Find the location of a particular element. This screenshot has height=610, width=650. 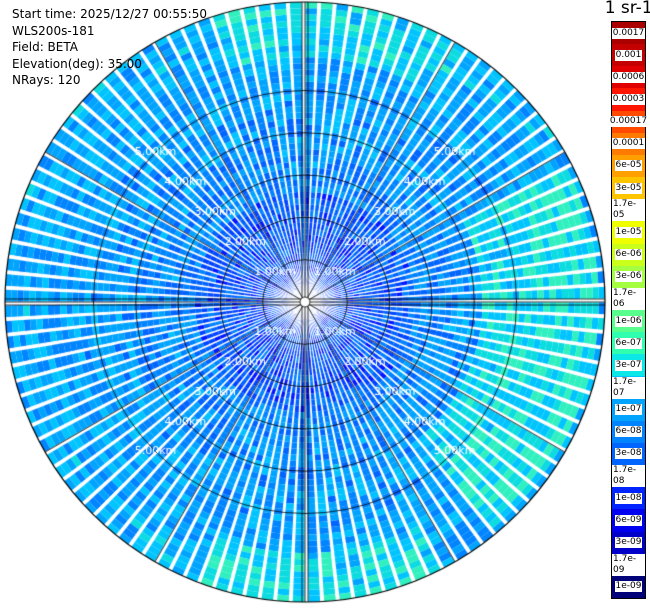

colorbar-step: 3e-06 is located at coordinates (628, 276).